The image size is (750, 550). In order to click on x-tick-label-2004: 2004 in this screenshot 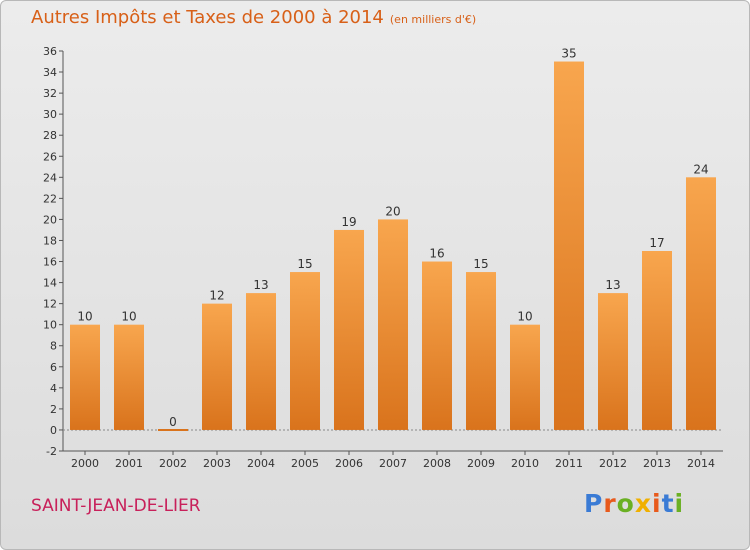, I will do `click(261, 463)`.